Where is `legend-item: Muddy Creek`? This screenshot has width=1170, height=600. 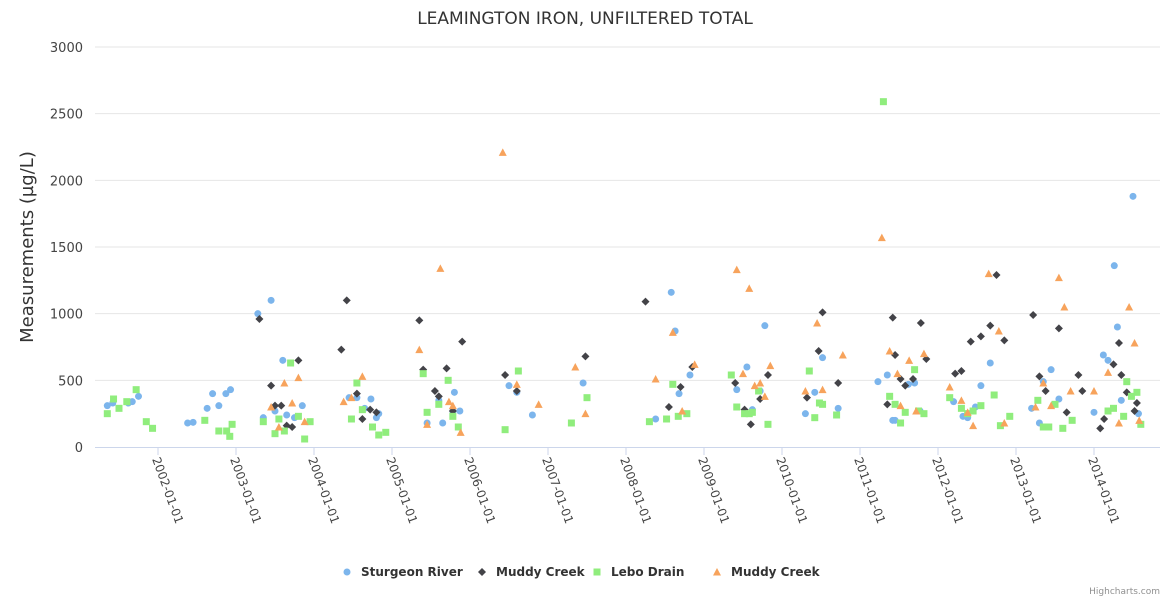
legend-item: Muddy Creek is located at coordinates (532, 572).